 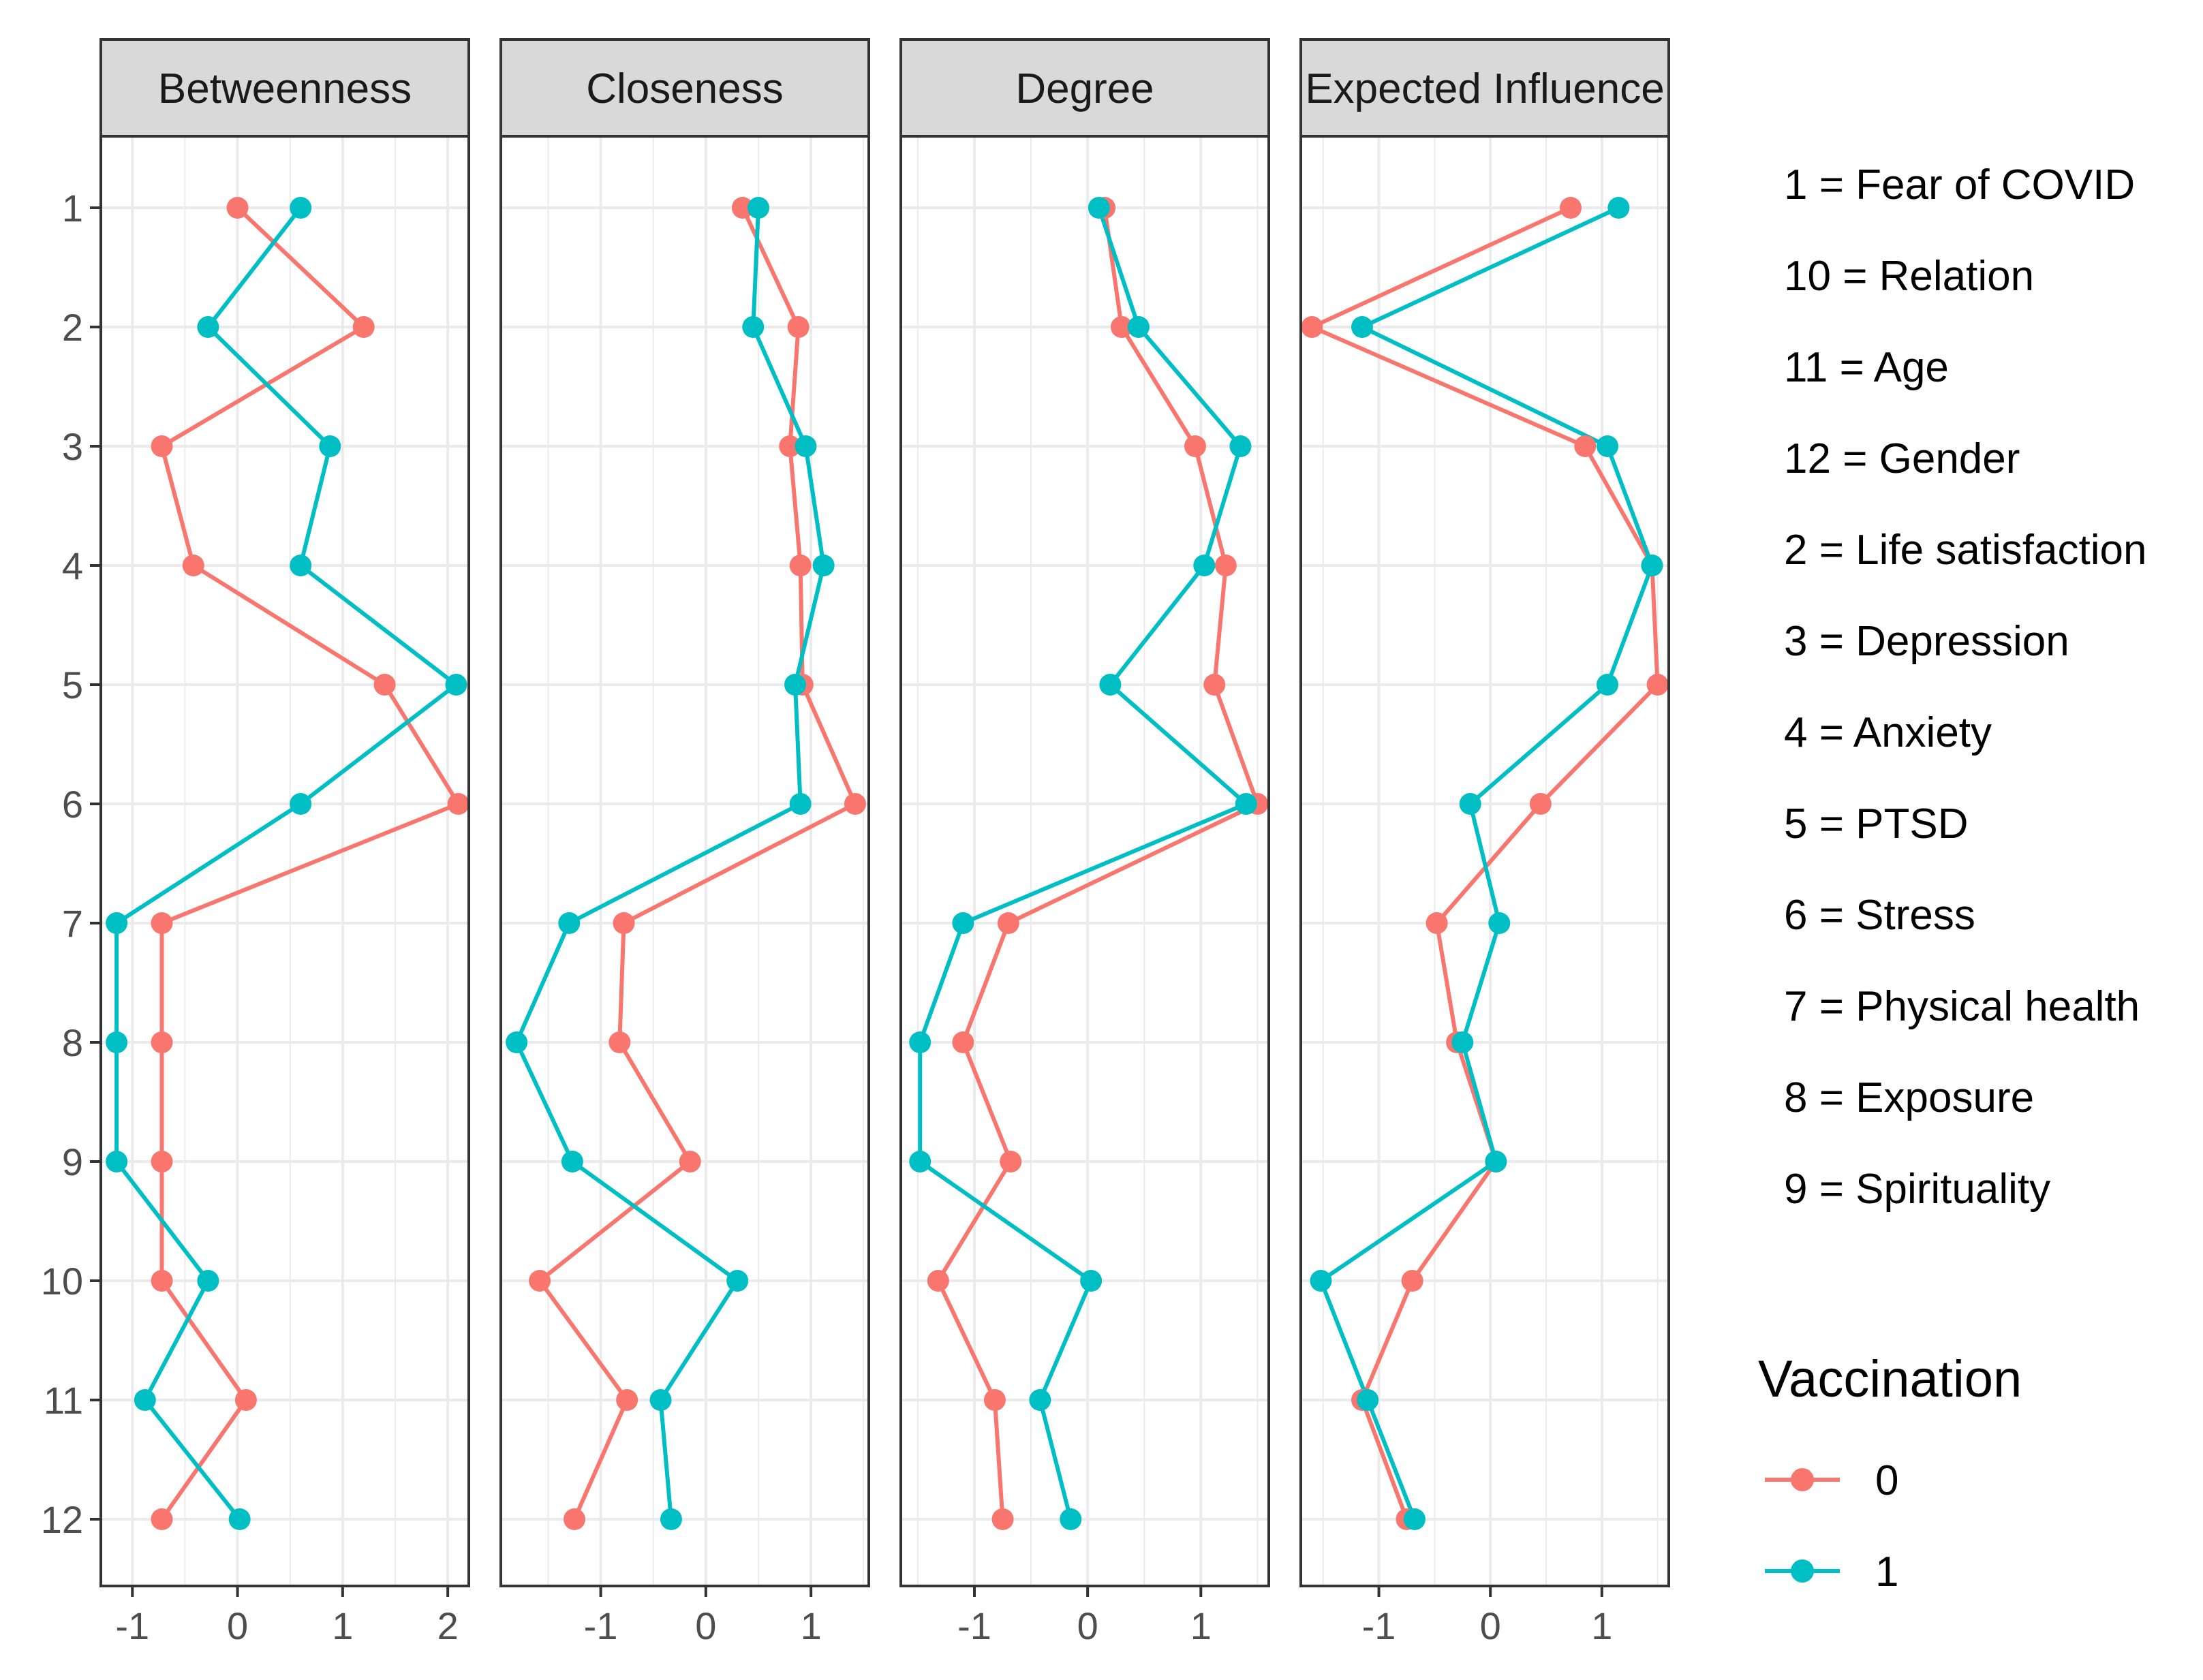 What do you see at coordinates (1890, 1473) in the screenshot?
I see `vaccination-legend: Vaccination 0 1` at bounding box center [1890, 1473].